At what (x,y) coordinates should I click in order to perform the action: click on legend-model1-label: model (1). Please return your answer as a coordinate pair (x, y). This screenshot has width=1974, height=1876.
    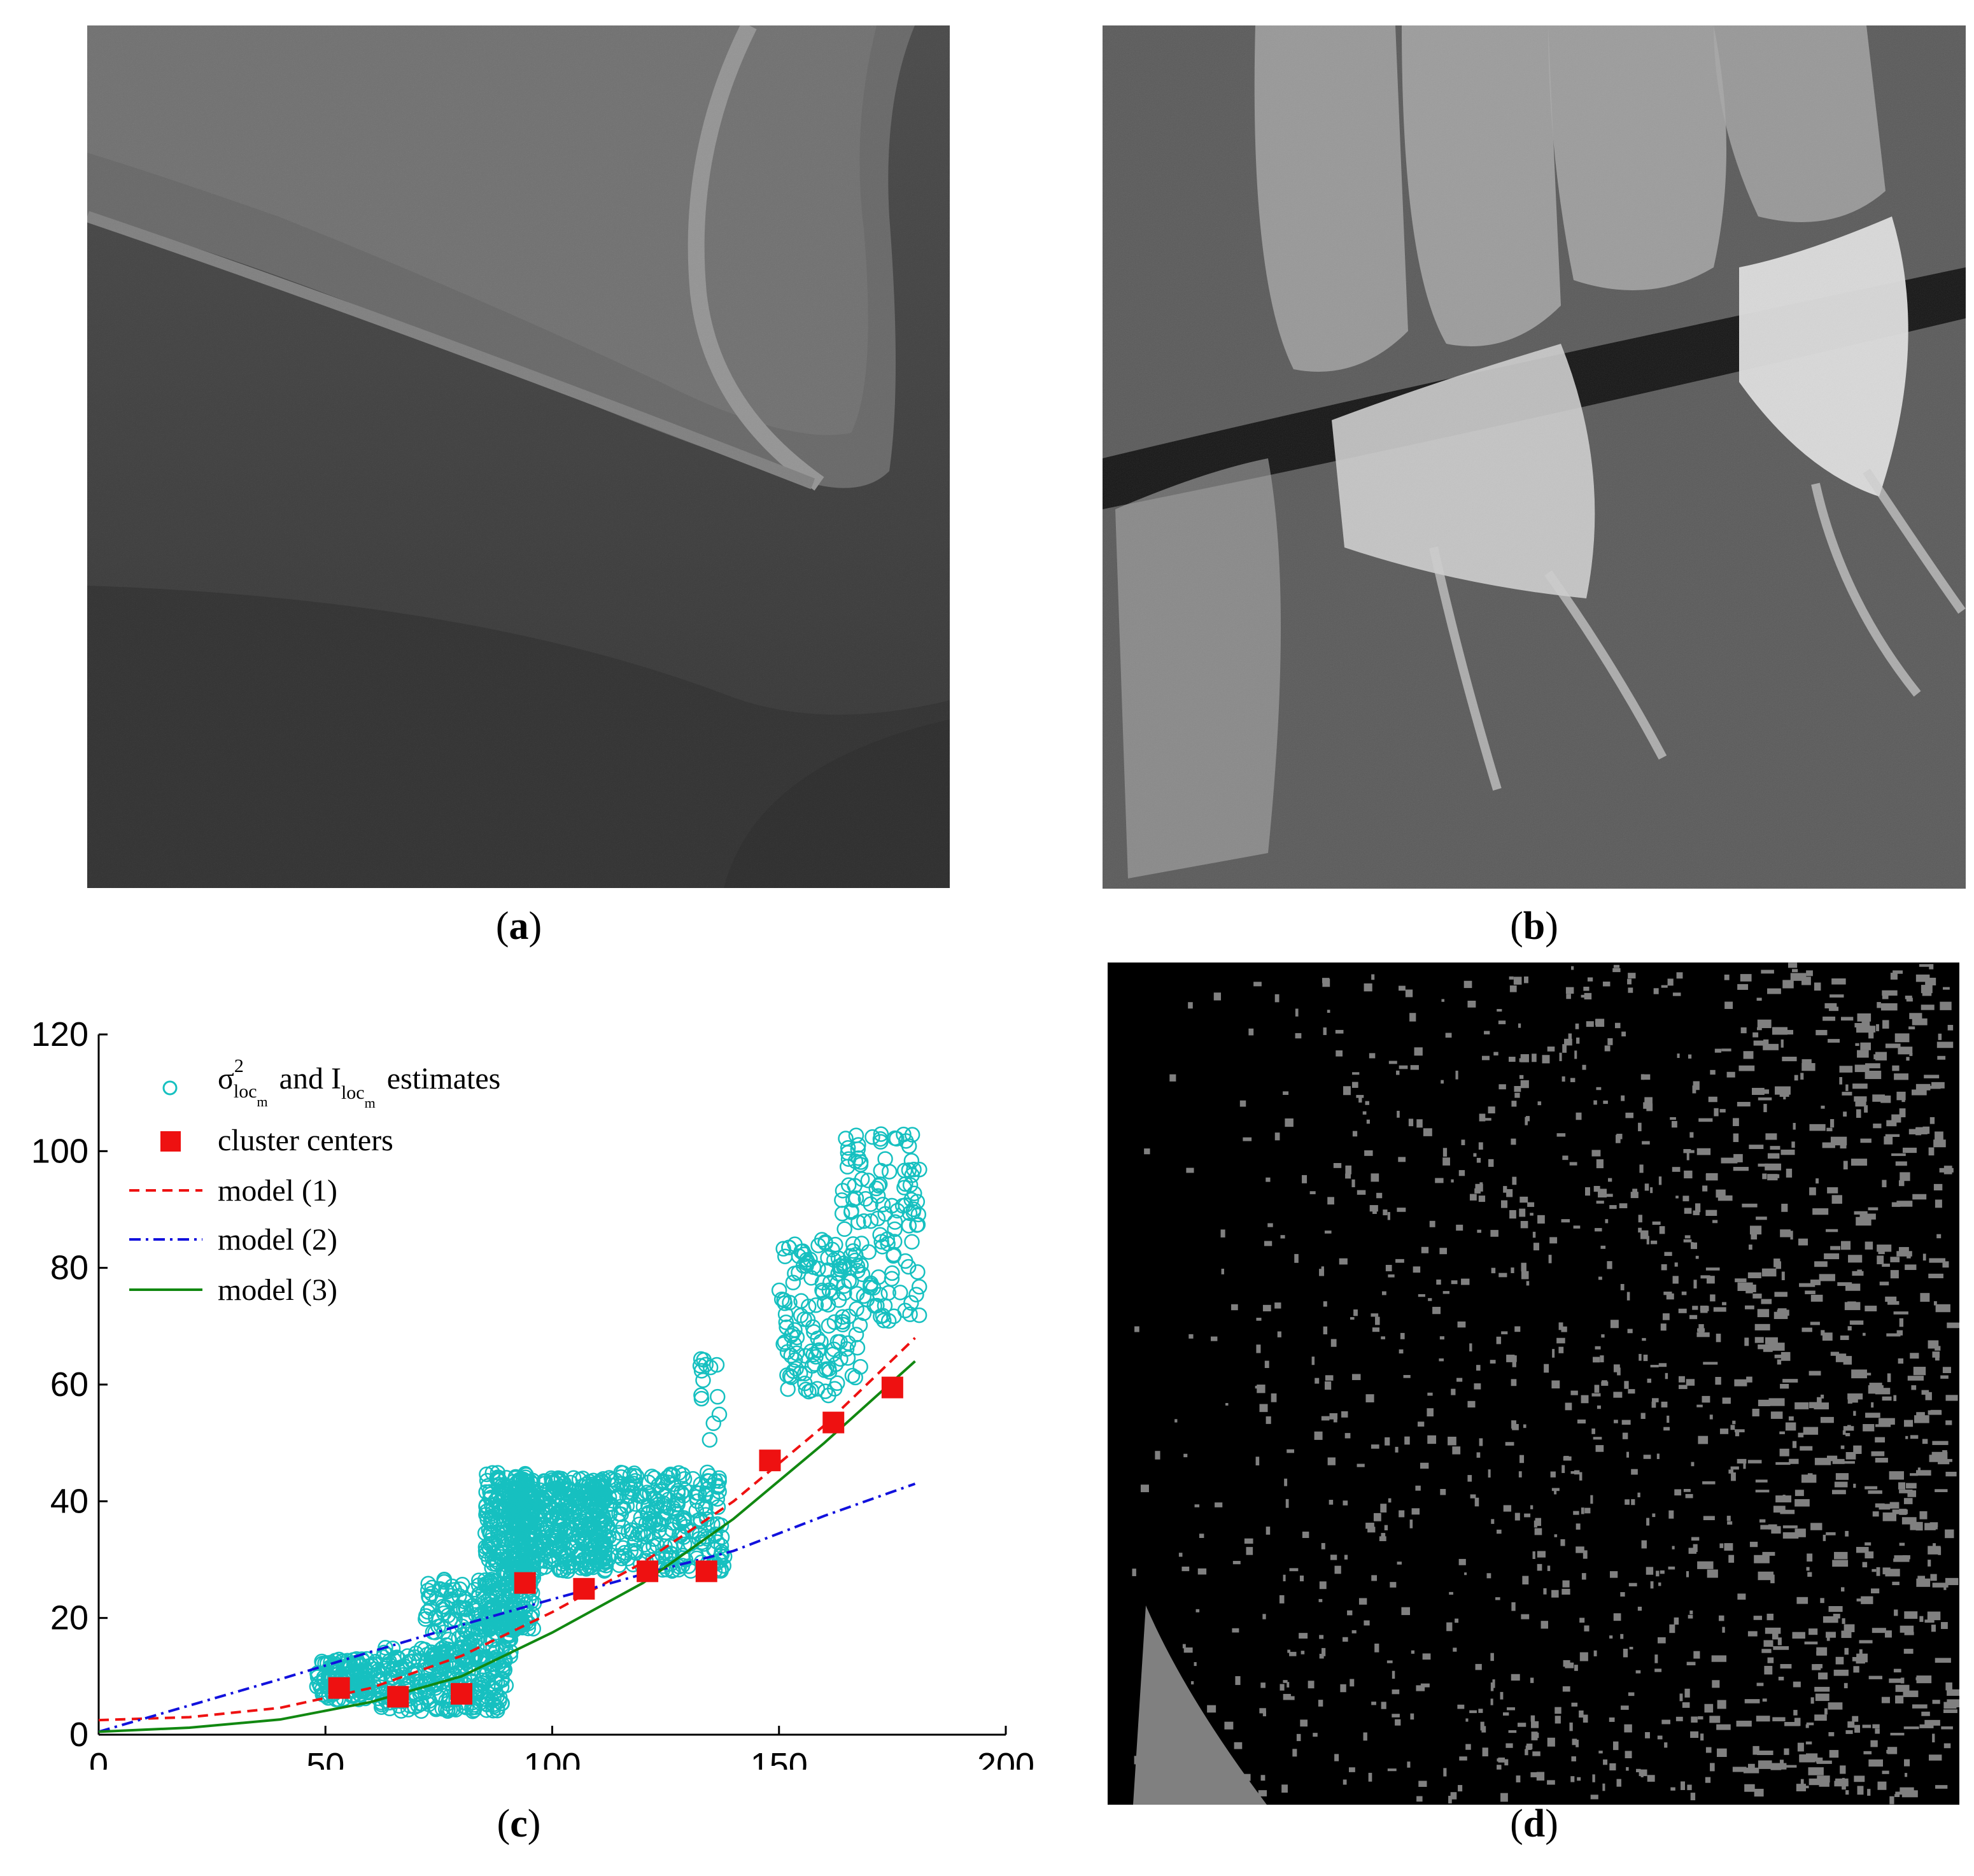
    Looking at the image, I should click on (277, 1191).